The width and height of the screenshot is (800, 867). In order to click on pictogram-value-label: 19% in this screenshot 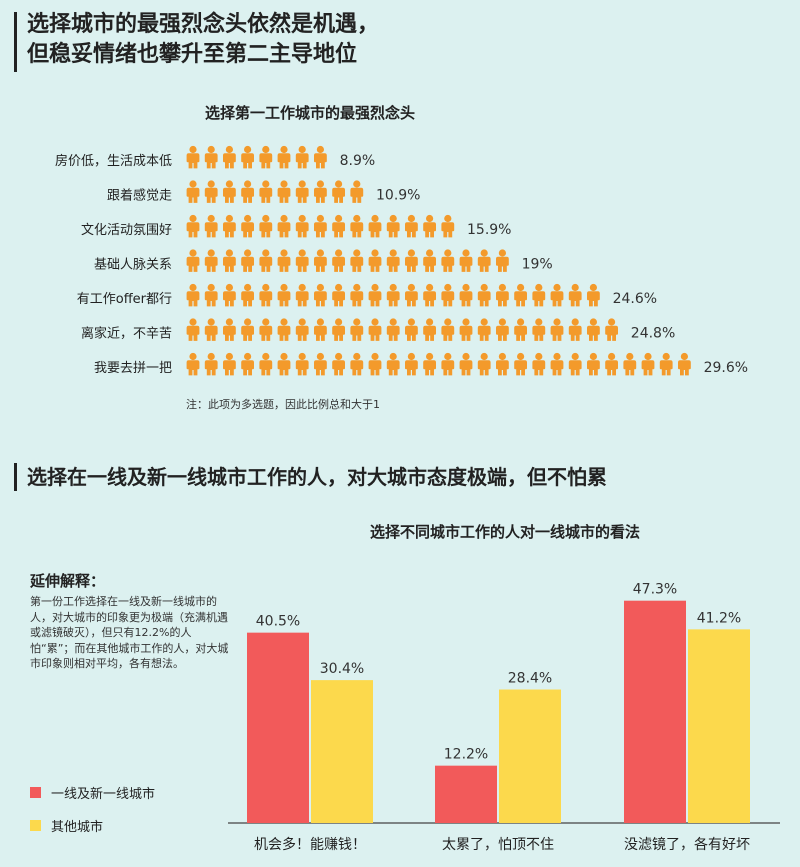, I will do `click(537, 265)`.